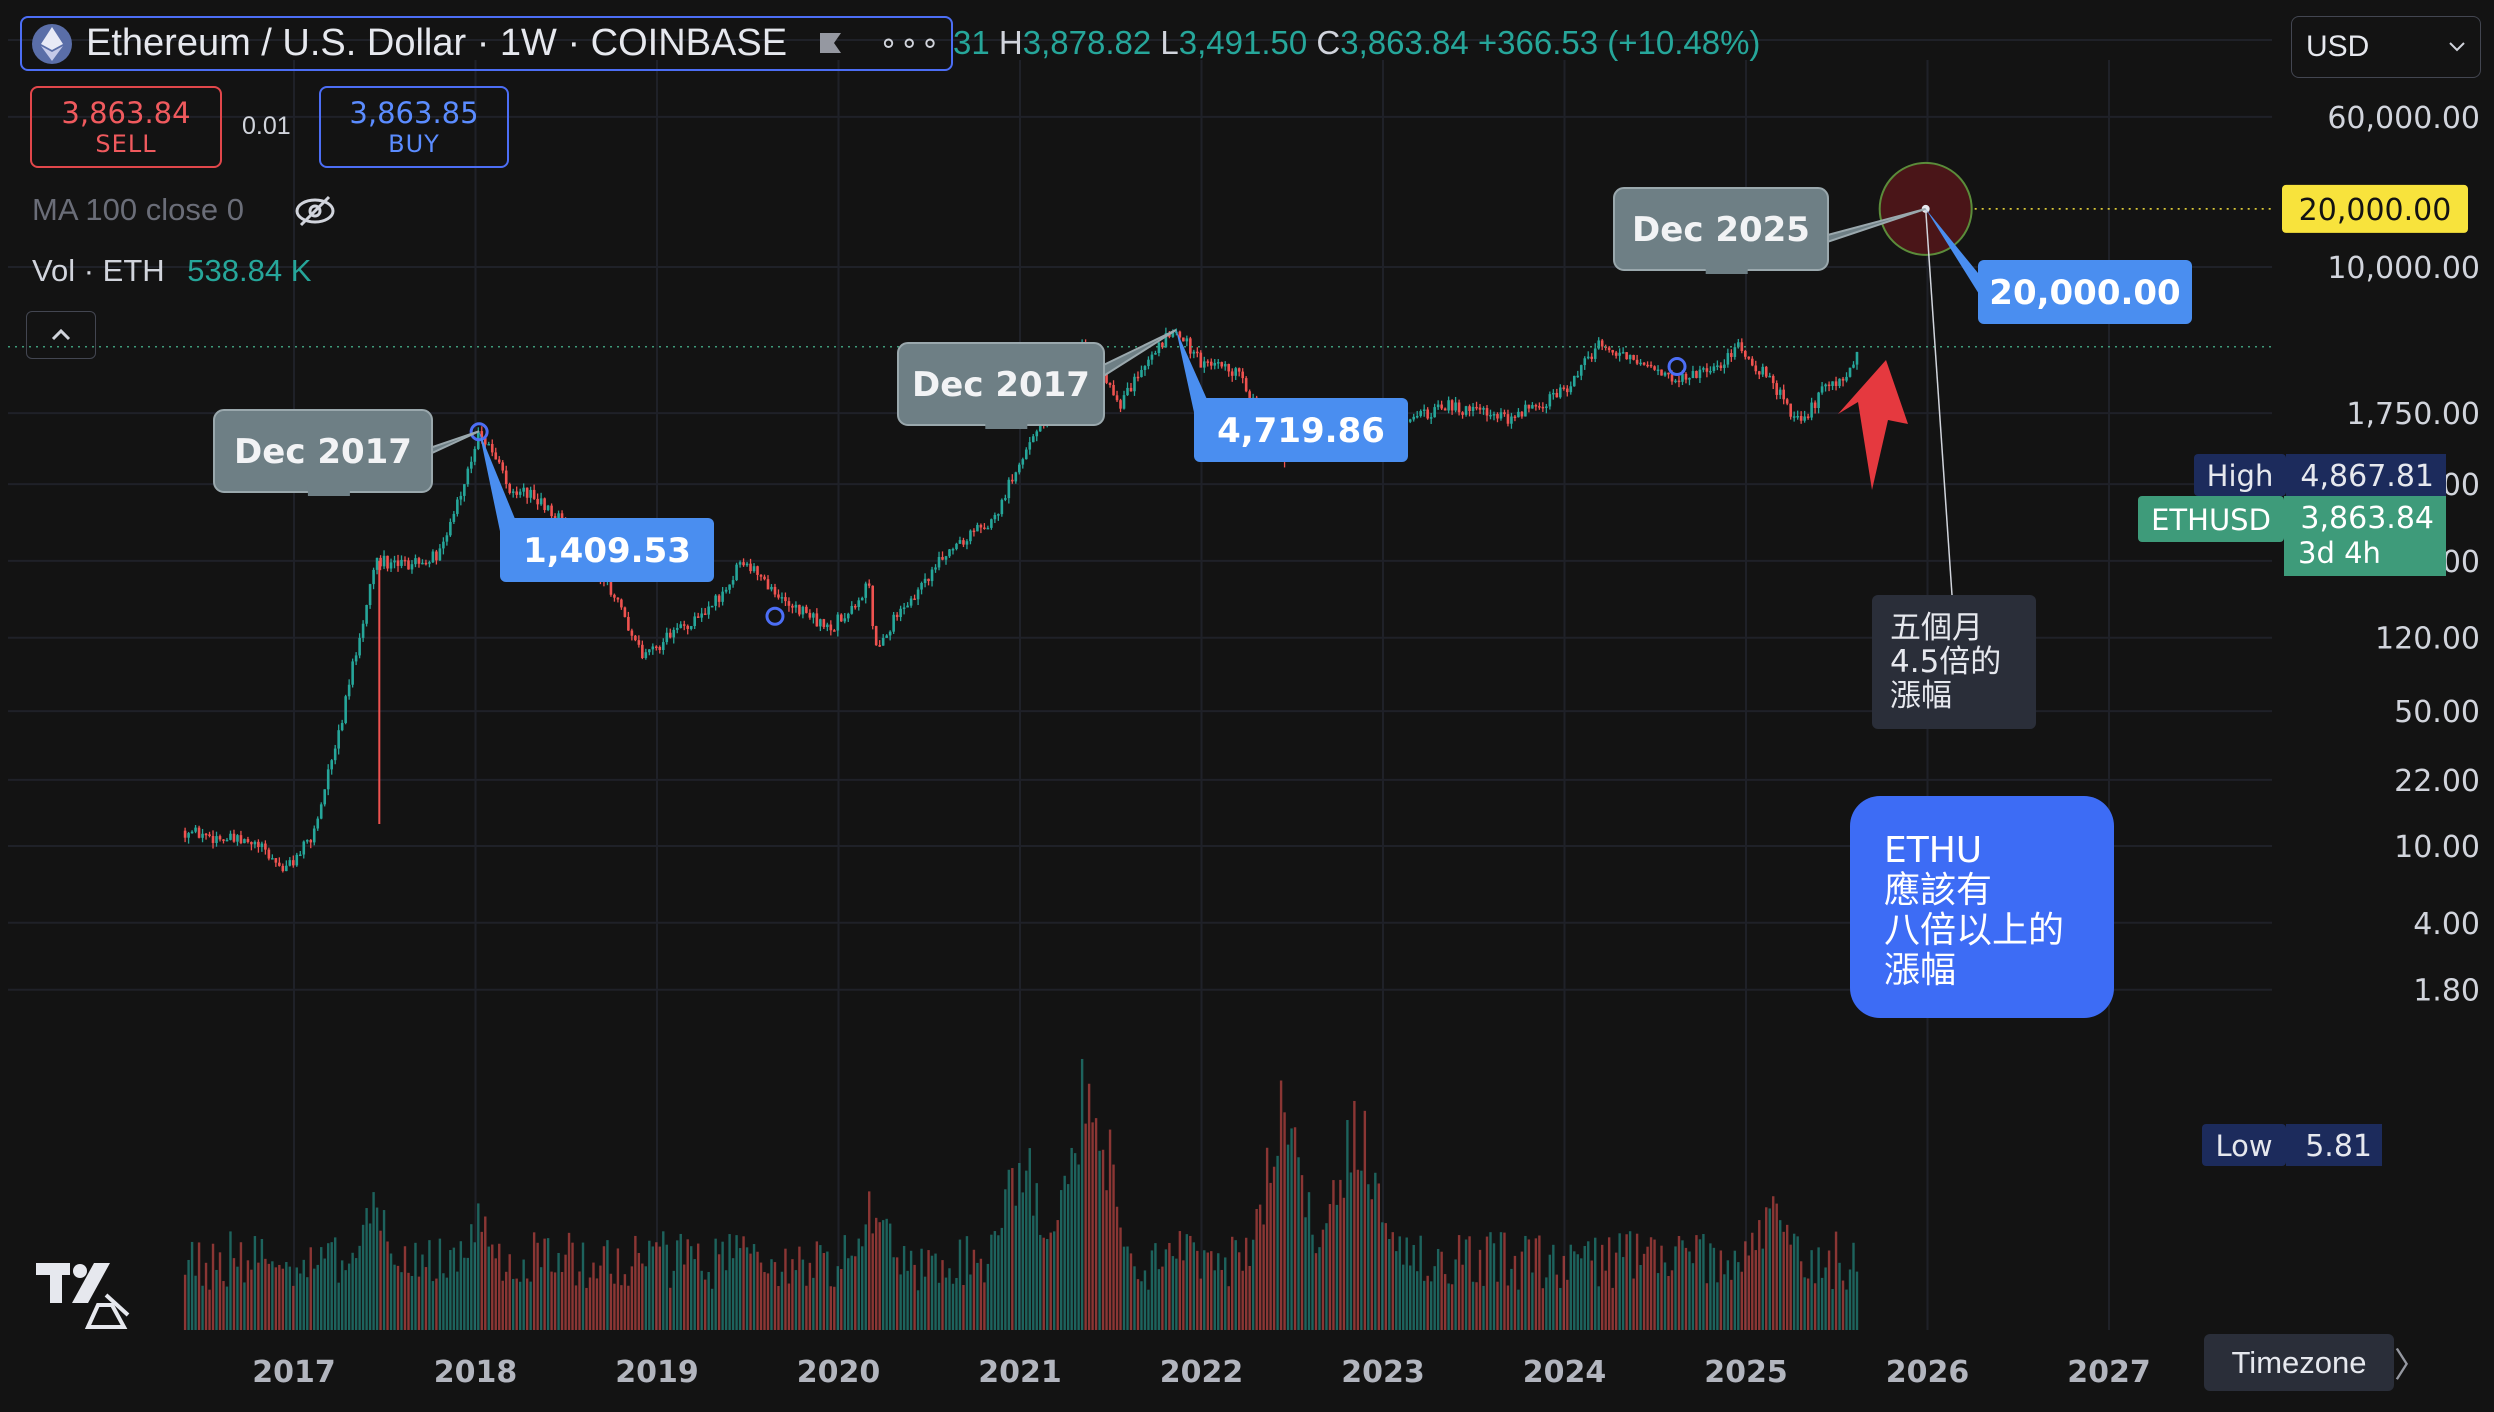 This screenshot has width=2494, height=1412. Describe the element at coordinates (315, 211) in the screenshot. I see `eye-hidden-icon` at that location.